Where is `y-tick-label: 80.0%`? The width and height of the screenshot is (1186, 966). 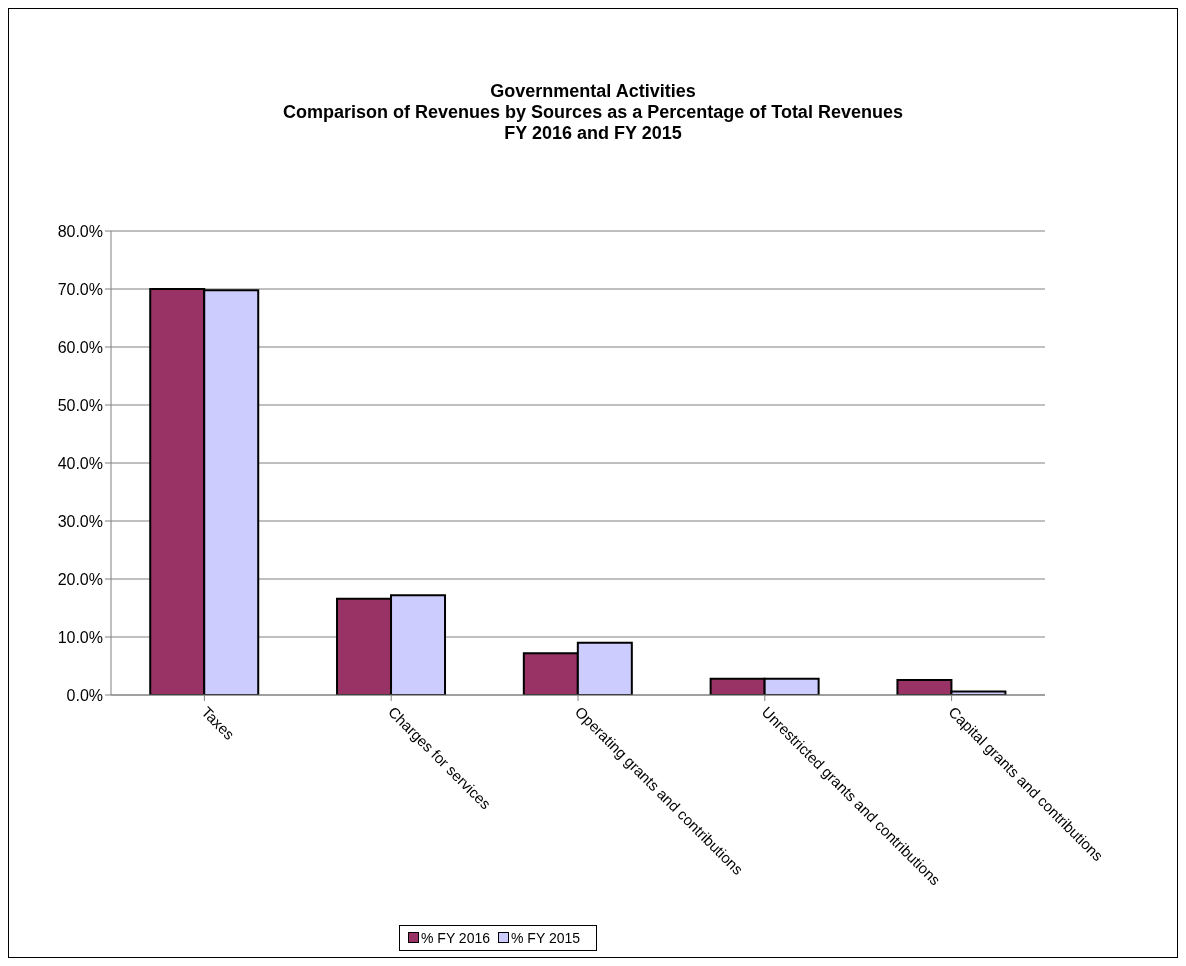
y-tick-label: 80.0% is located at coordinates (80, 231).